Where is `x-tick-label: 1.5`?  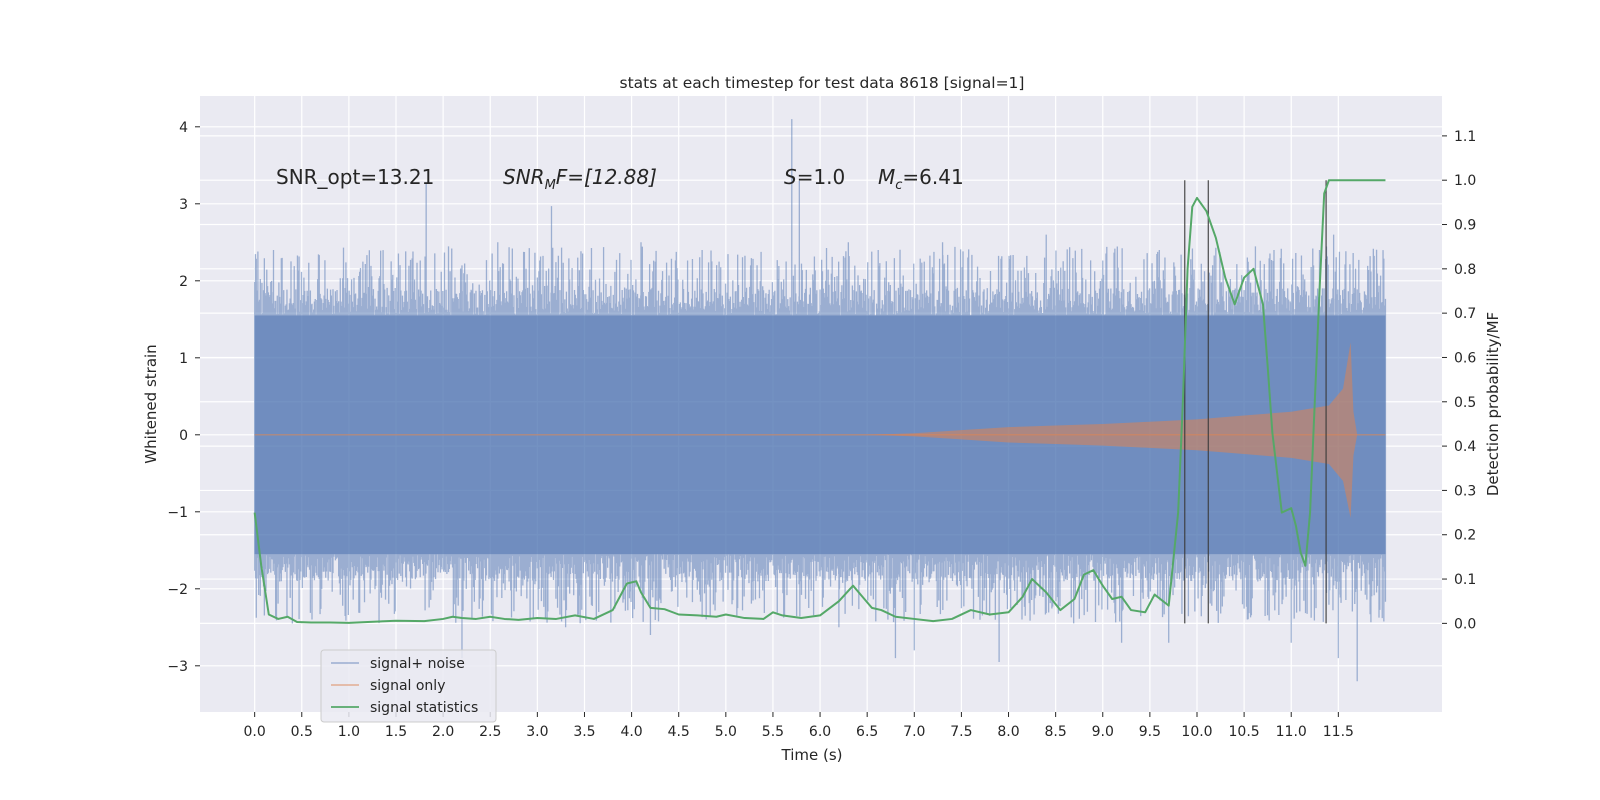 x-tick-label: 1.5 is located at coordinates (396, 732).